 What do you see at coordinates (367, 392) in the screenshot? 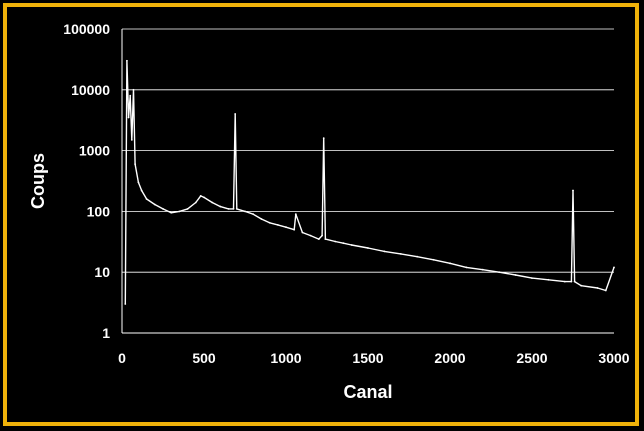
I see `x-axis-title: Canal` at bounding box center [367, 392].